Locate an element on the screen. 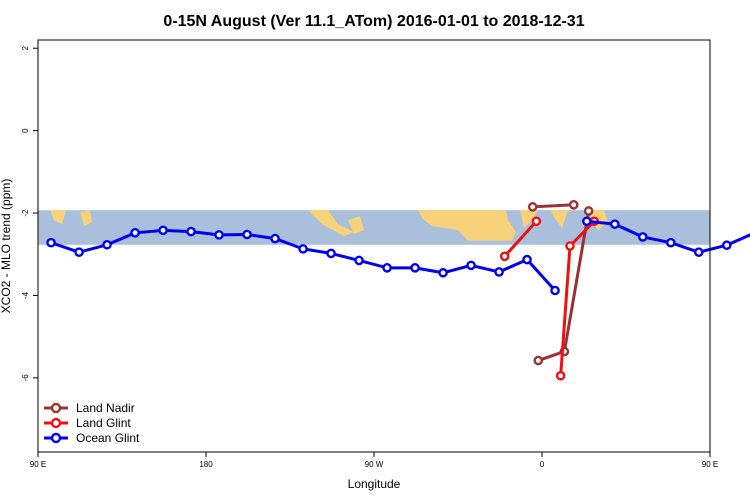 This screenshot has height=500, width=750. y-tick-label: 2 is located at coordinates (25, 47).